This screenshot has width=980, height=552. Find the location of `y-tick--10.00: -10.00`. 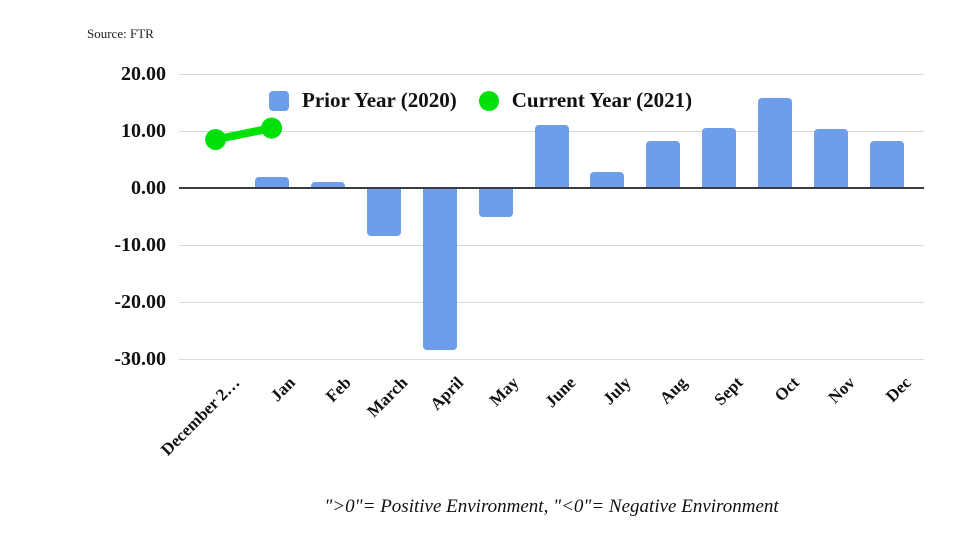

y-tick--10.00: -10.00 is located at coordinates (140, 245).